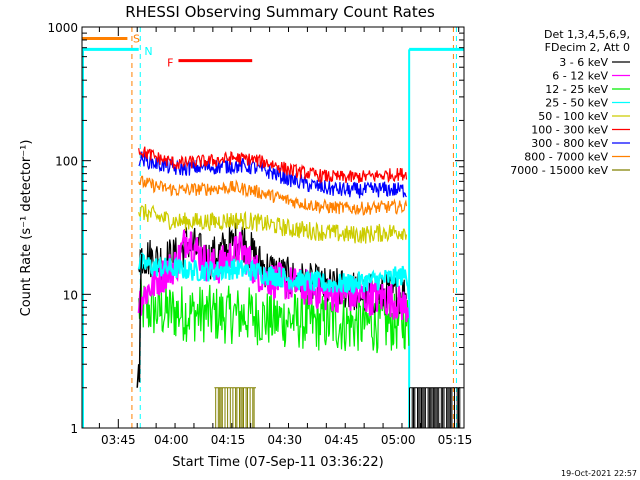 Image resolution: width=640 pixels, height=480 pixels. I want to click on x-tick-label: 05:15, so click(455, 440).